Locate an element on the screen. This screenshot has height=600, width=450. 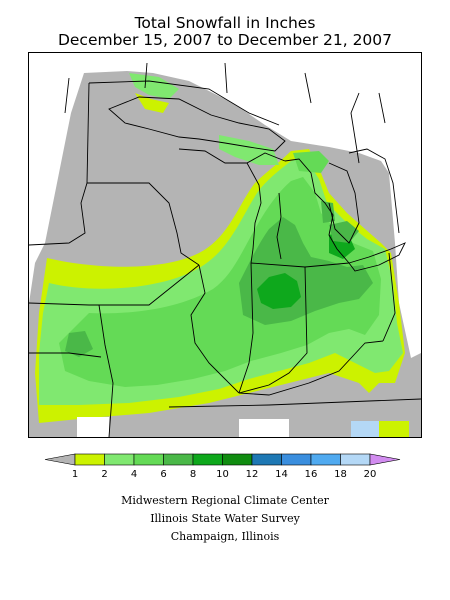
legend-swatch-above-max is located at coordinates (385, 459).